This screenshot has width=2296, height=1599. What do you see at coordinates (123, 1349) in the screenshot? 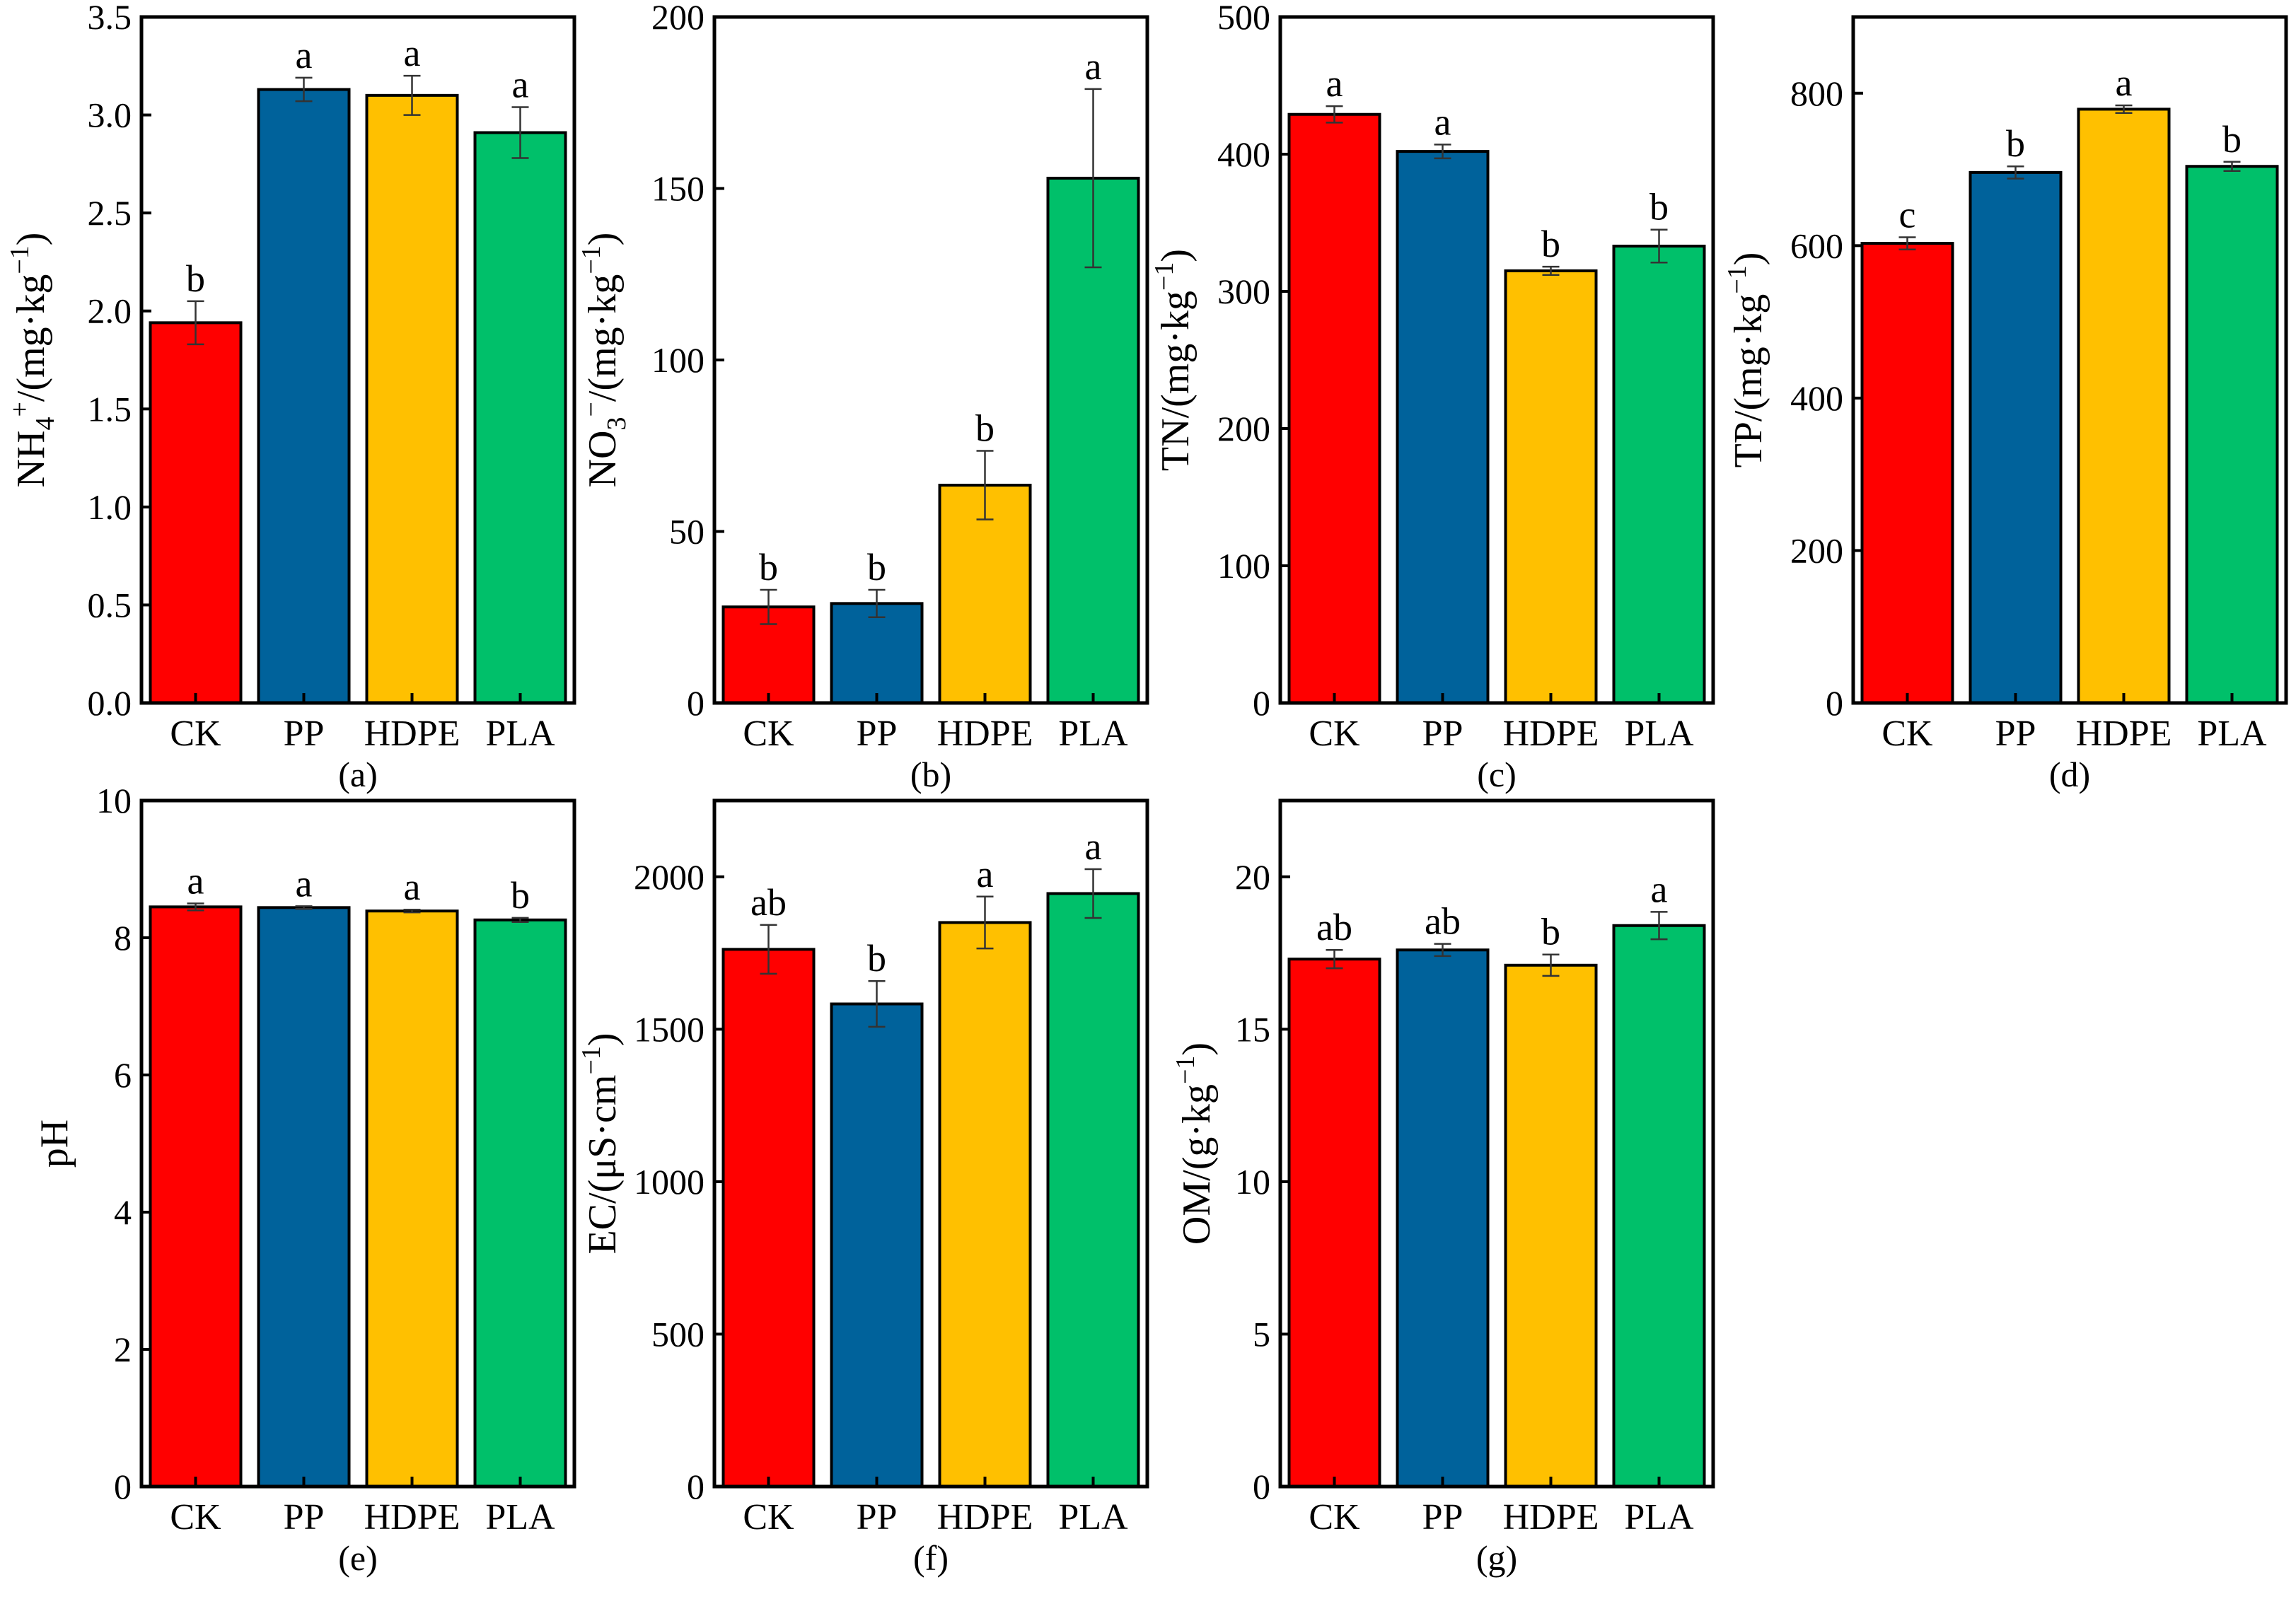
I see `y-tick-label: 2` at bounding box center [123, 1349].